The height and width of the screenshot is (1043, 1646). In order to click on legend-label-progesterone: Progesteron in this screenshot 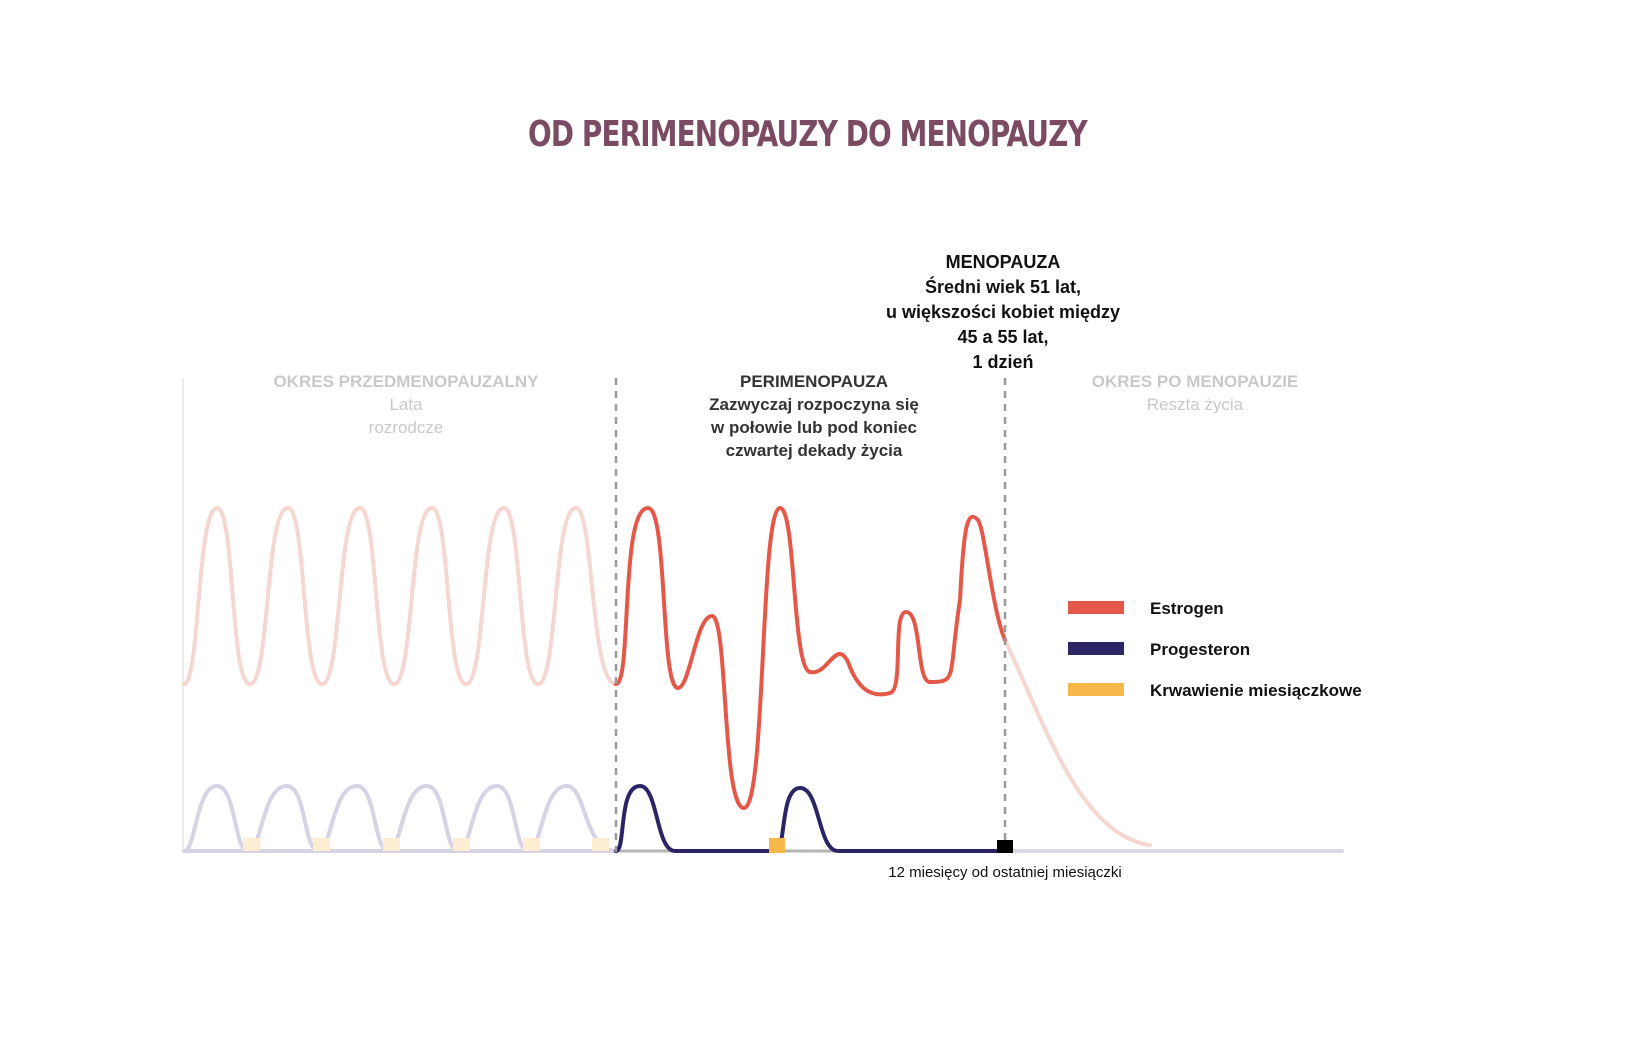, I will do `click(1200, 649)`.